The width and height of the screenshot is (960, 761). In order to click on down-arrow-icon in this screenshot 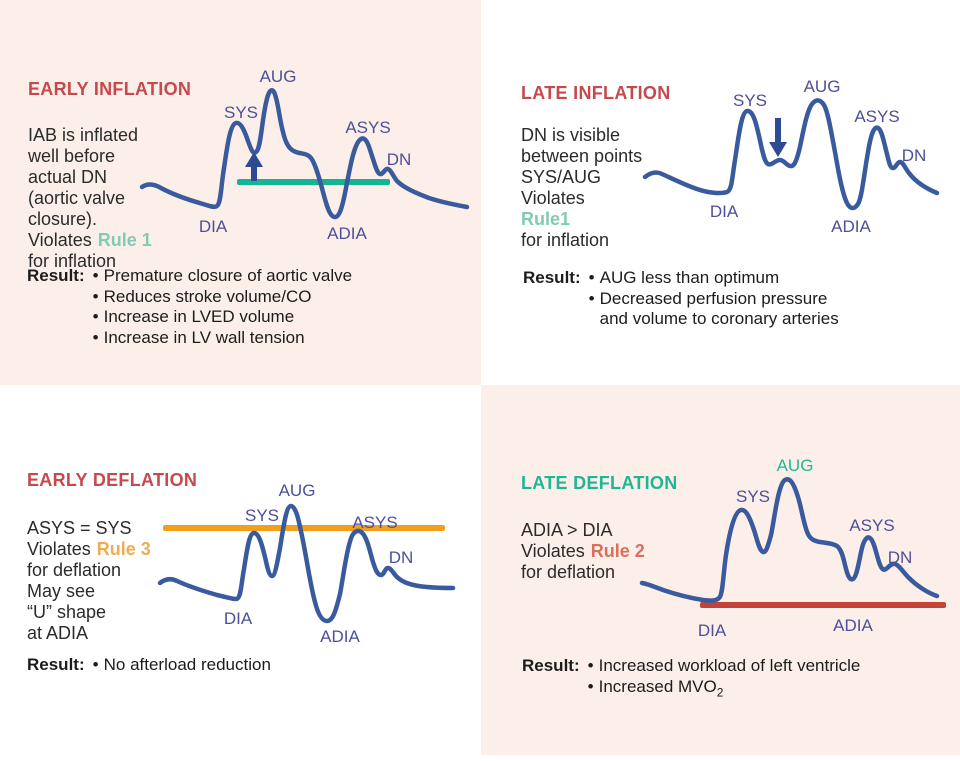, I will do `click(778, 137)`.